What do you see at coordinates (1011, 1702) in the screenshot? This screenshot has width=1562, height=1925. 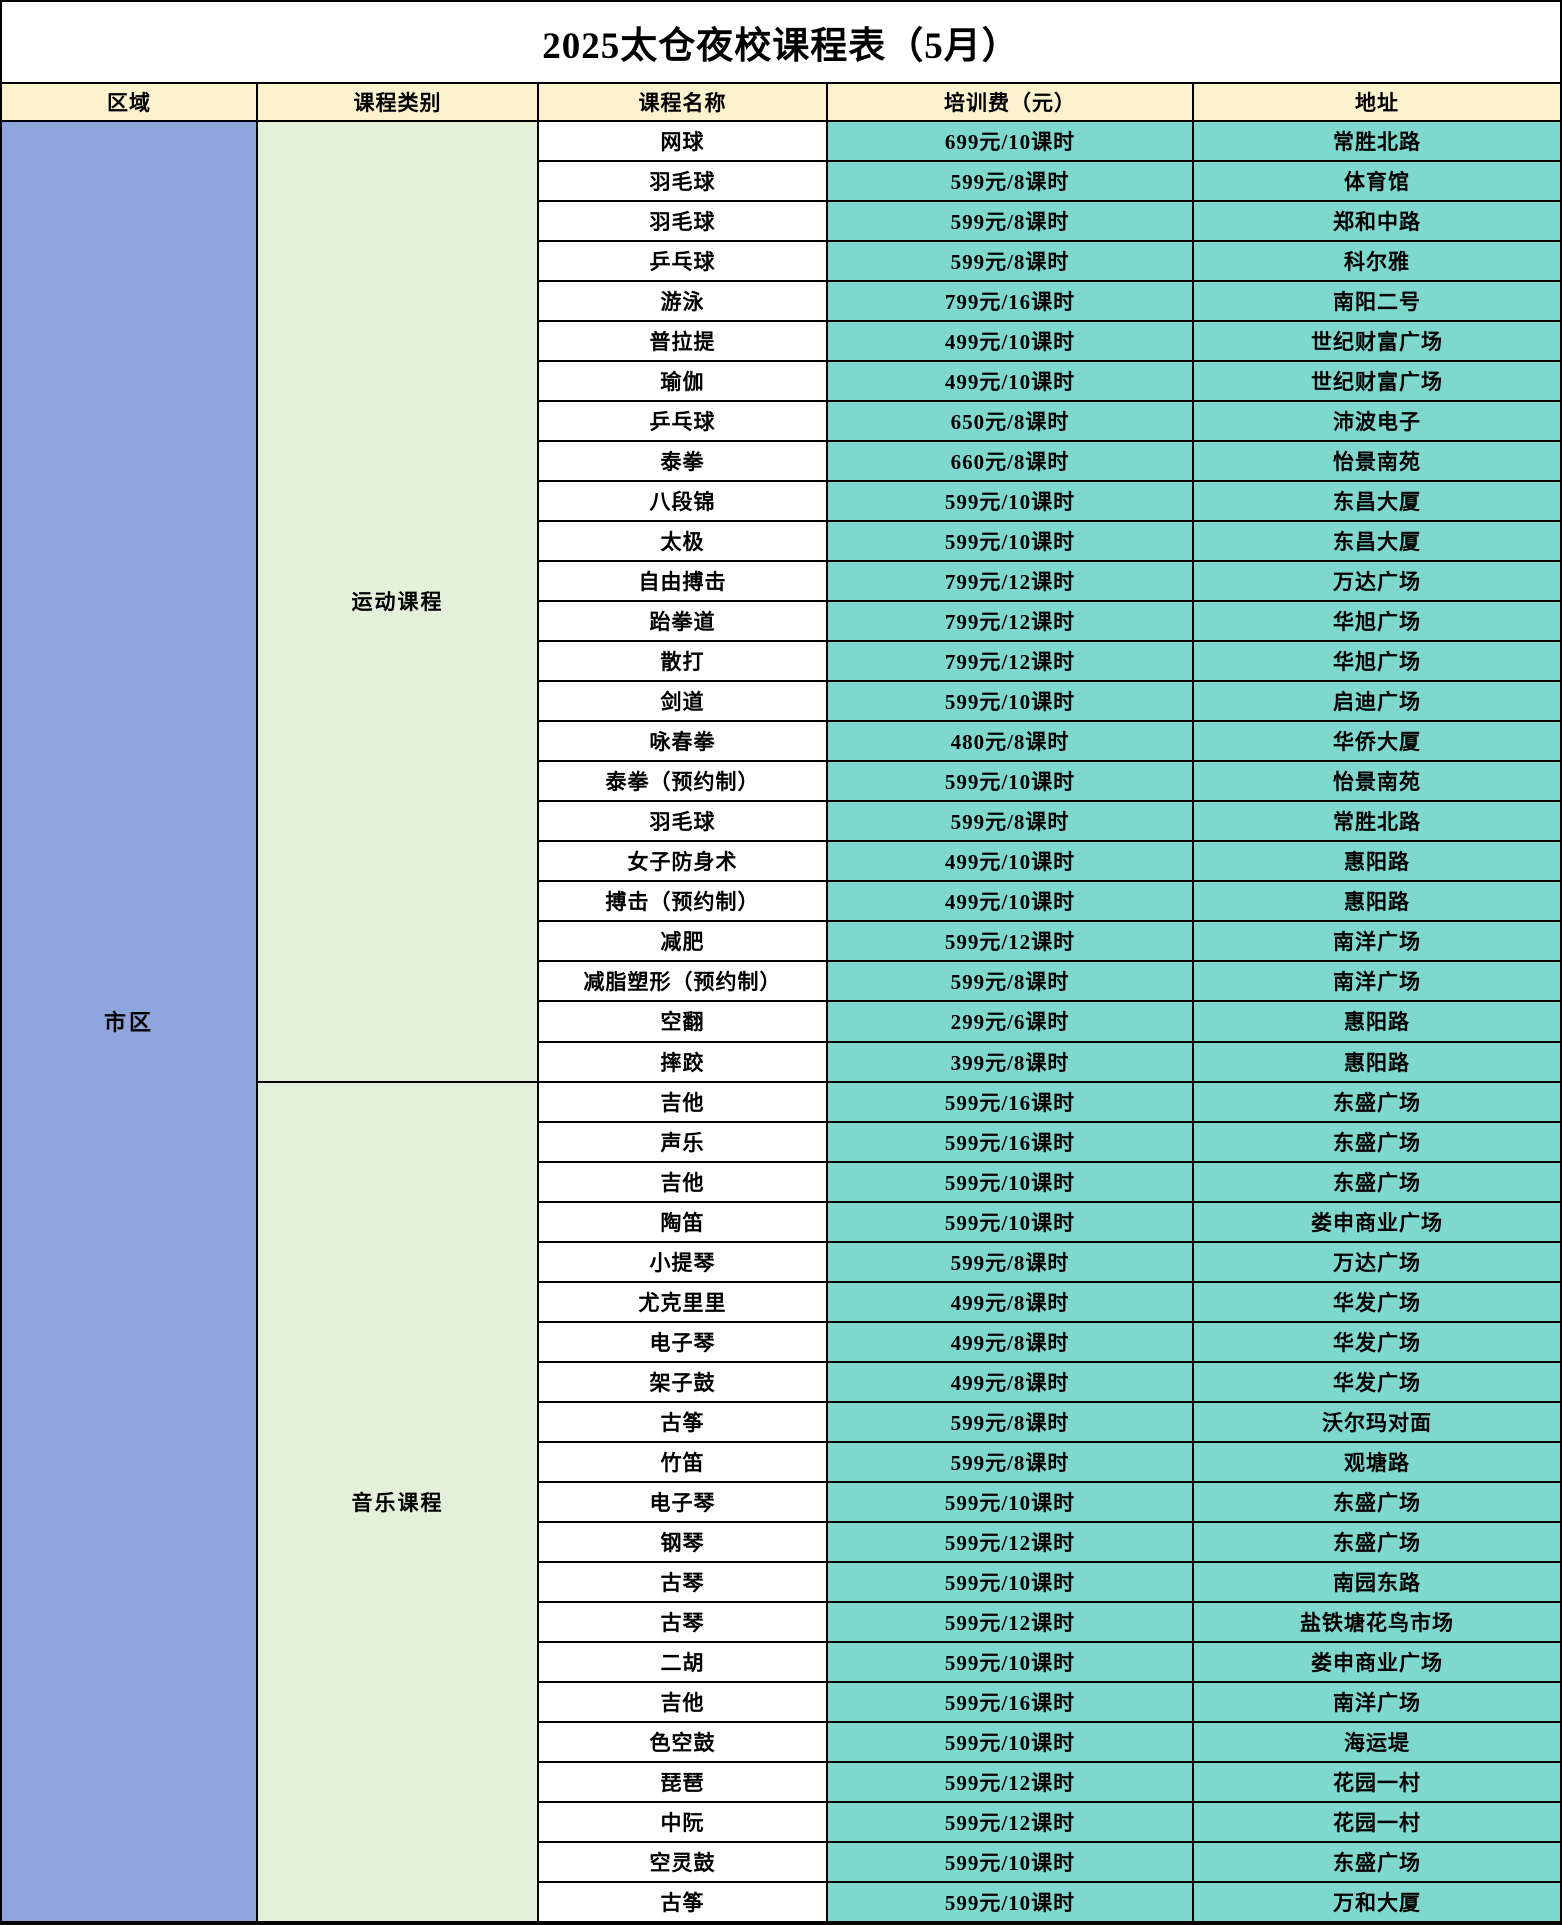 I see `fee-cell: 599元/16课时` at bounding box center [1011, 1702].